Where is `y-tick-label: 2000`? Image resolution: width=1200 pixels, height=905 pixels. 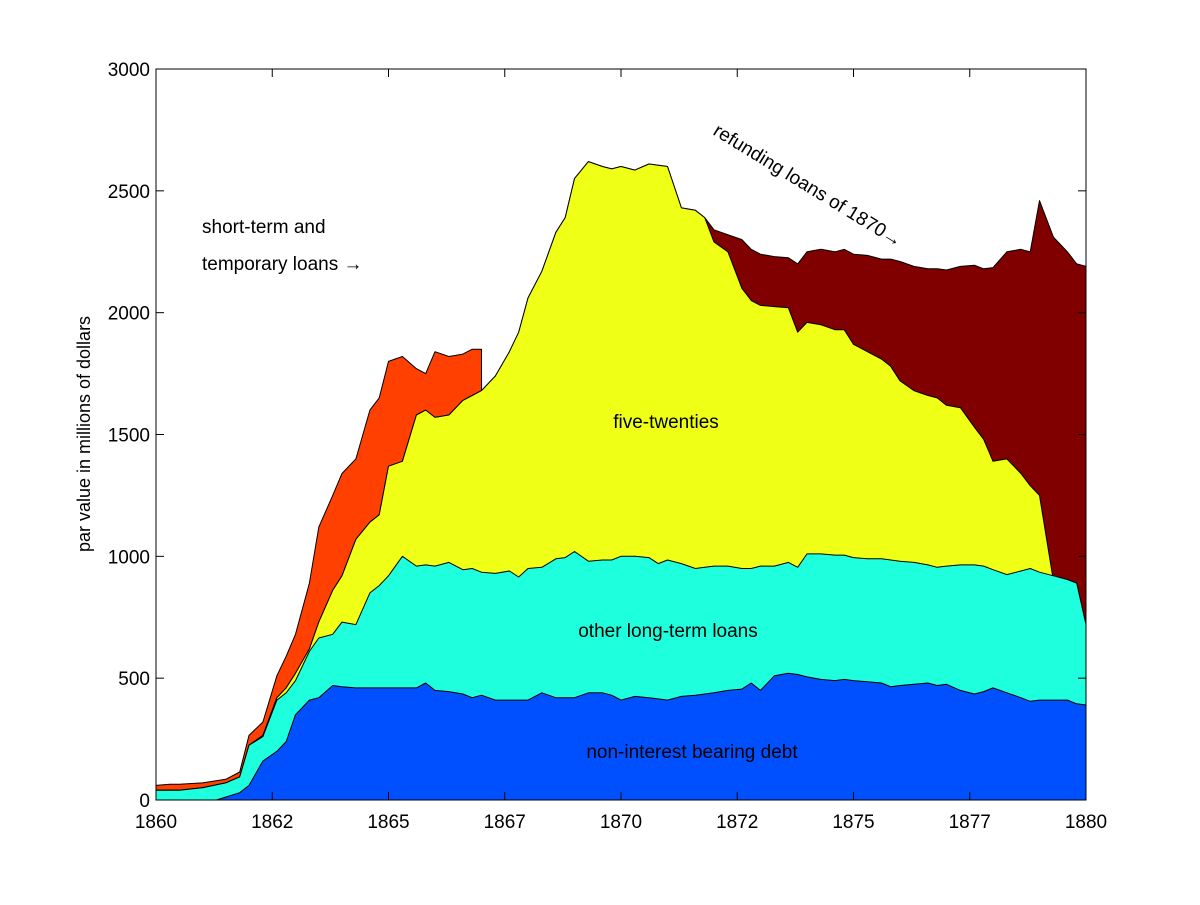
y-tick-label: 2000 is located at coordinates (129, 314).